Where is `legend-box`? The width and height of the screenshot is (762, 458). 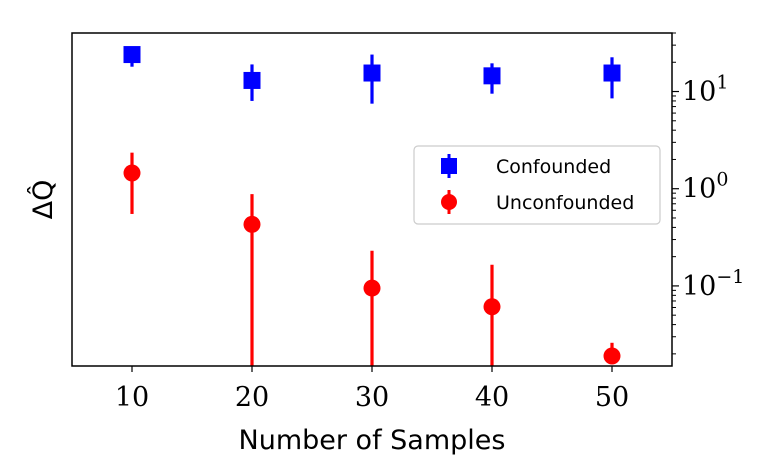
legend-box is located at coordinates (537, 185).